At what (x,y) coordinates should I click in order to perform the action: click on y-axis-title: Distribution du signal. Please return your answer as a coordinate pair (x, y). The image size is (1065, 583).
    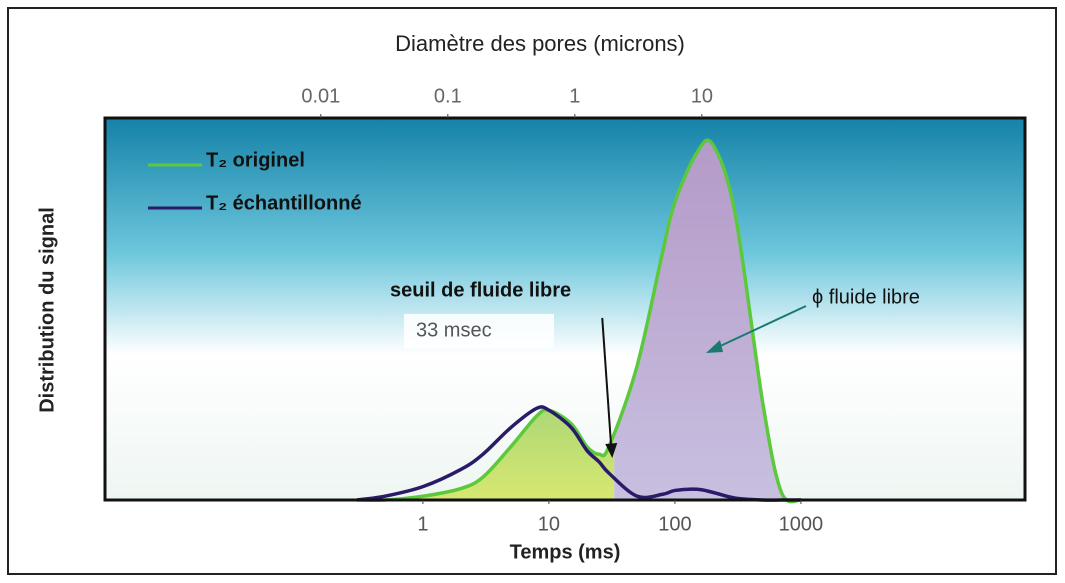
    Looking at the image, I should click on (47, 310).